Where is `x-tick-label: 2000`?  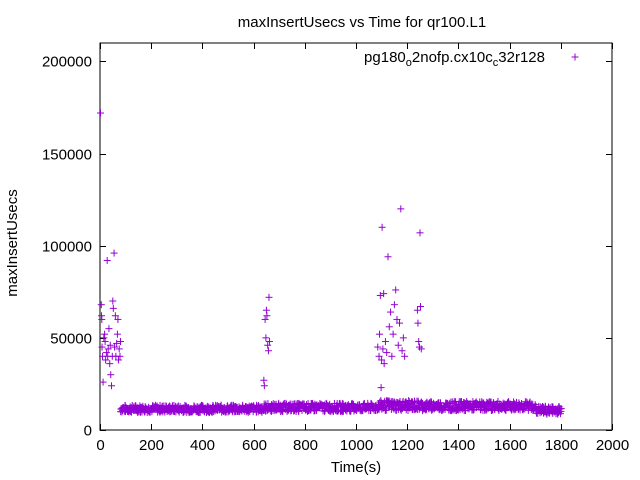
x-tick-label: 2000 is located at coordinates (612, 445).